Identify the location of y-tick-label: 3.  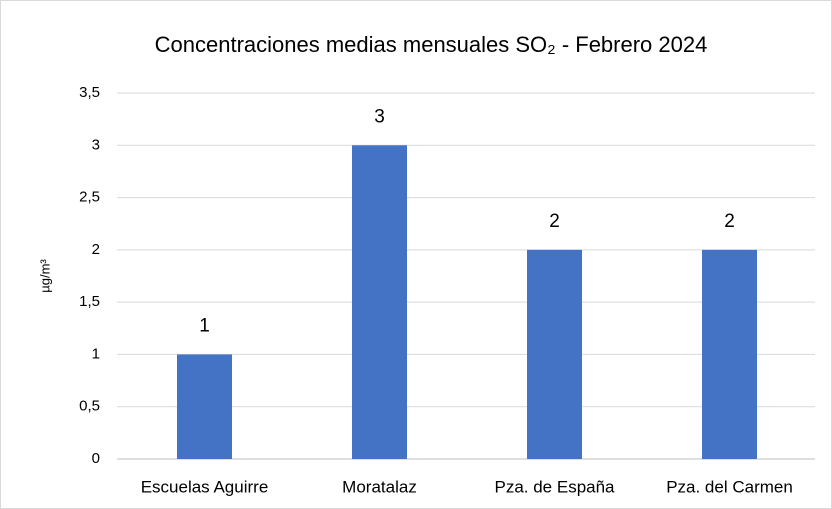
(96, 144).